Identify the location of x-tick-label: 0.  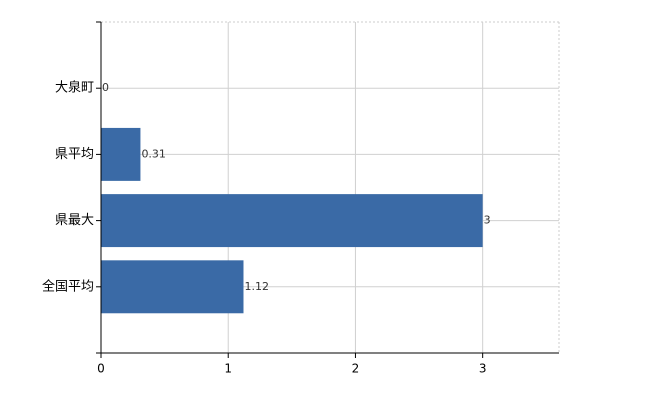
(101, 369).